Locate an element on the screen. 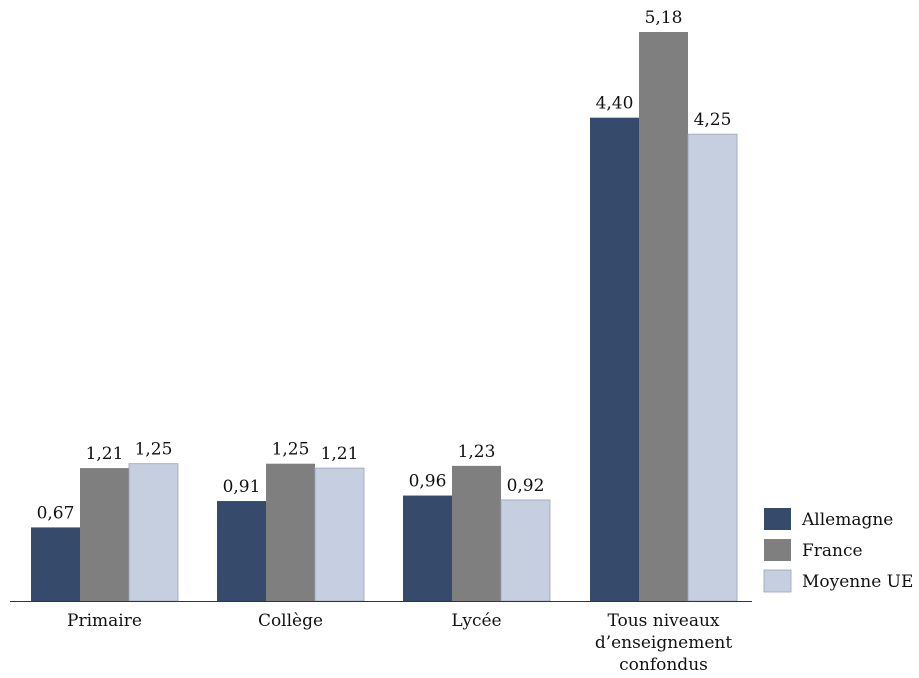 This screenshot has height=678, width=919. data-label: 0,92 is located at coordinates (526, 486).